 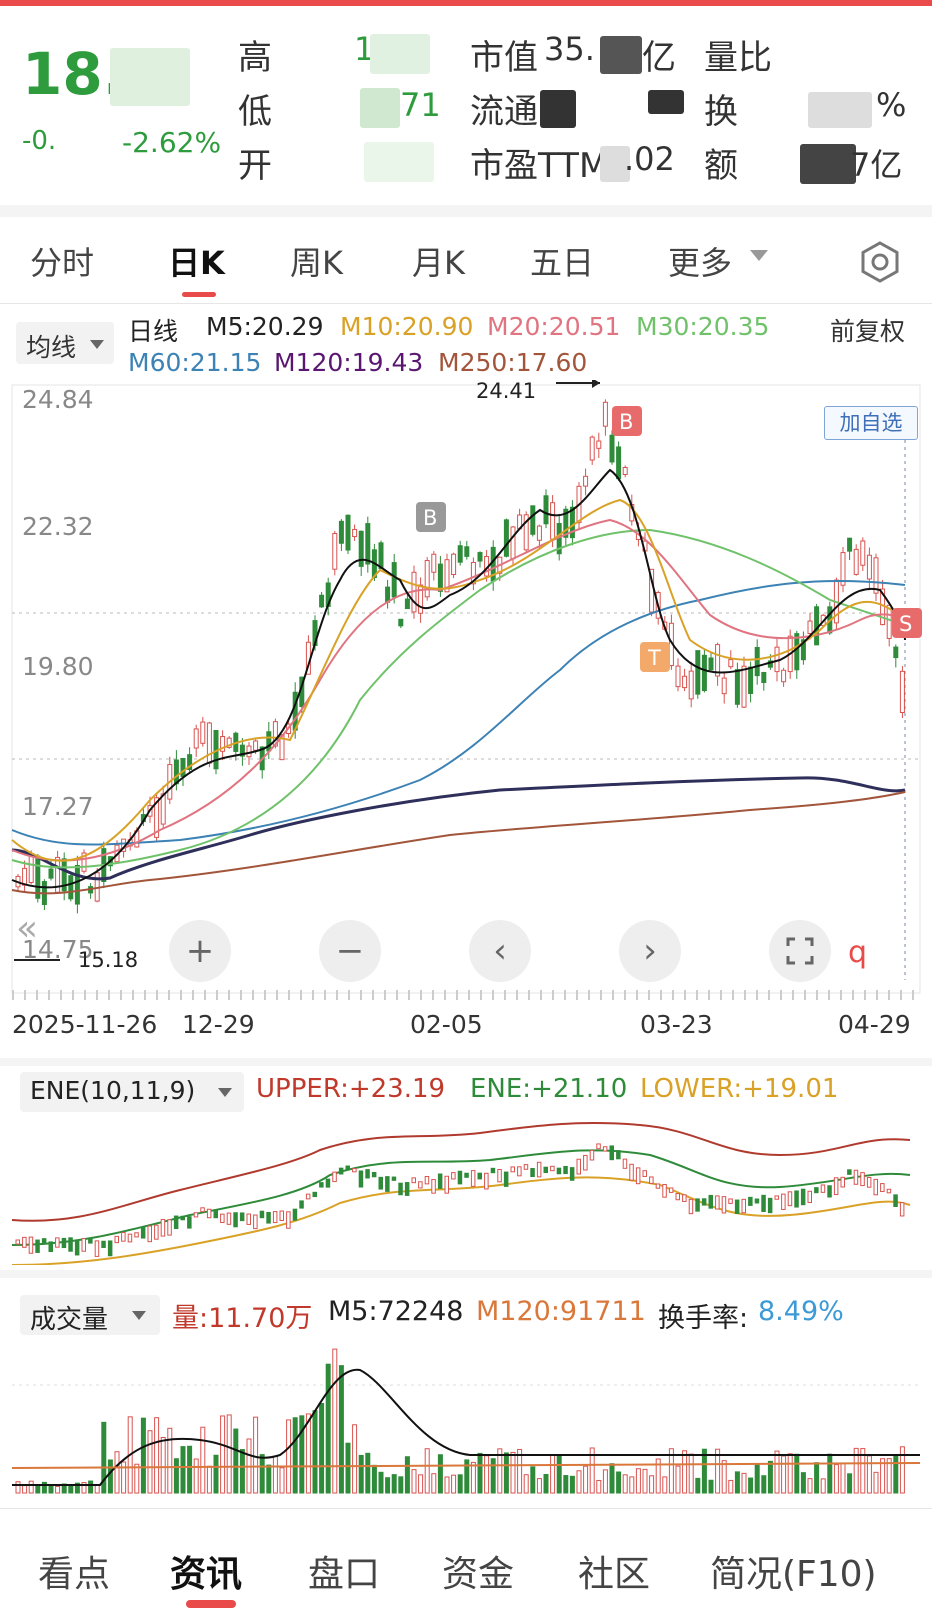 I want to click on nav-community: 社区, so click(x=614, y=1574).